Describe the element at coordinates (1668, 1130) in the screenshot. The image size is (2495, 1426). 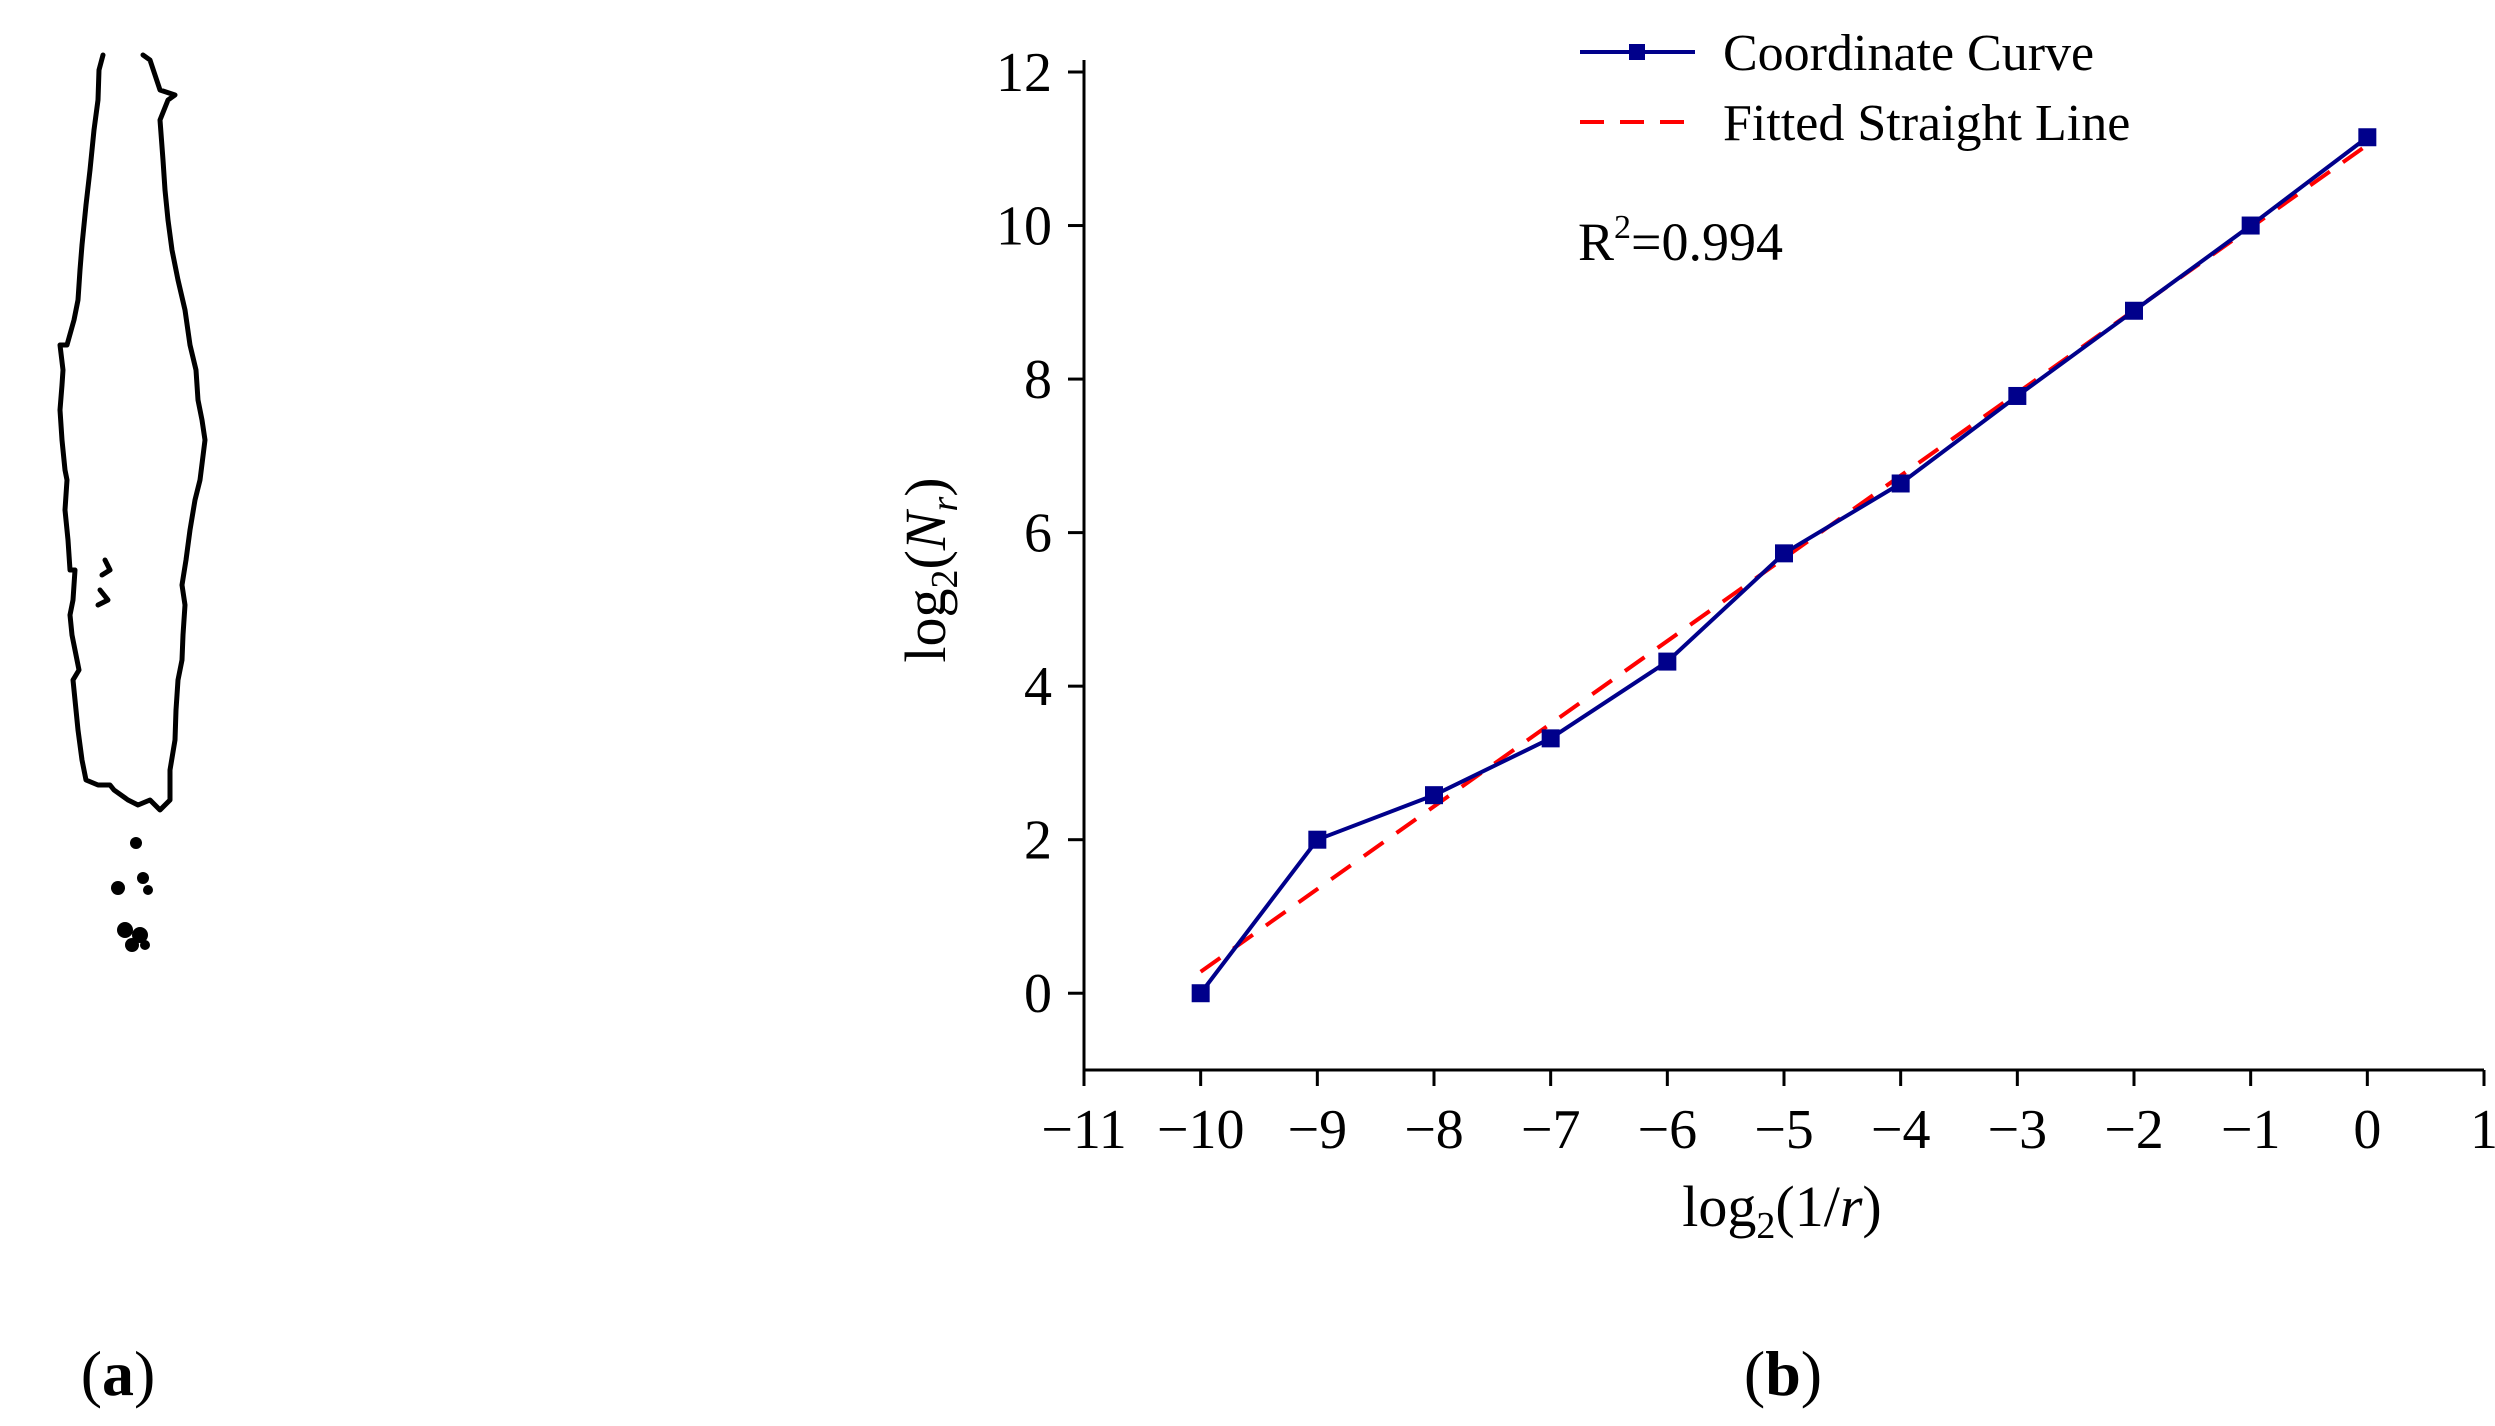
I see `x-tick-label: −6` at that location.